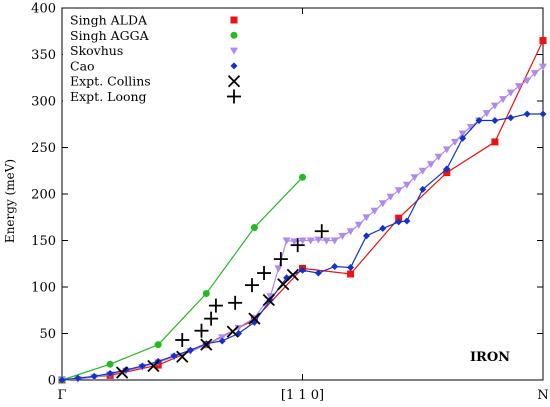 The width and height of the screenshot is (550, 407). What do you see at coordinates (110, 35) in the screenshot?
I see `legend-label: Singh AGGA` at bounding box center [110, 35].